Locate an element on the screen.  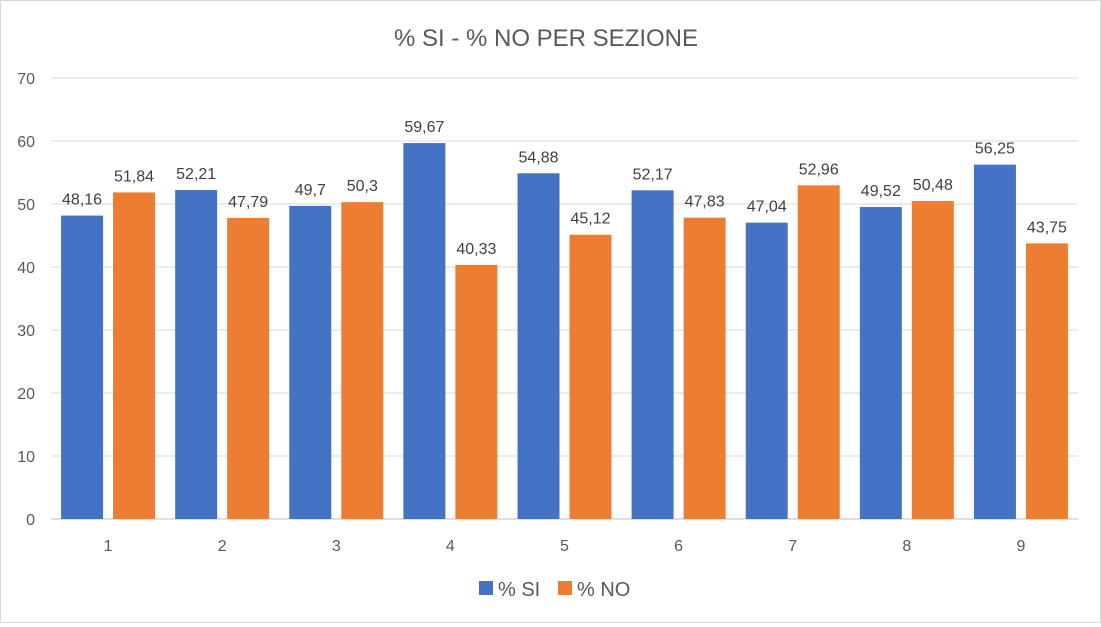
y-tick-label: 70 is located at coordinates (26, 79).